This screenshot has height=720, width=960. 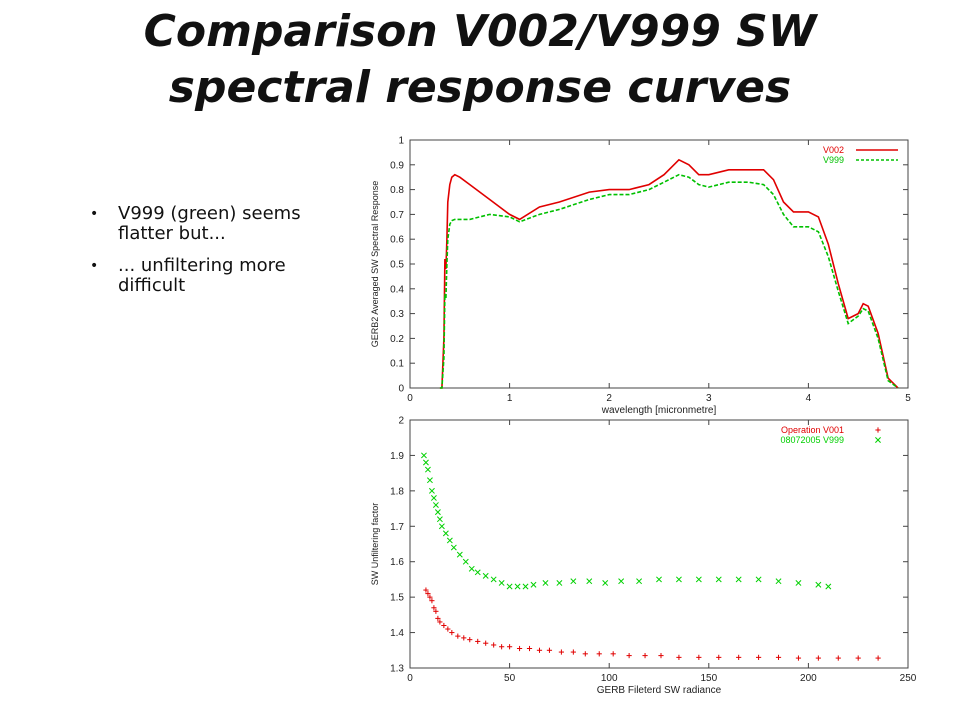 I want to click on y-axis-label: GERB2 Averaged SW Spectral Response, so click(x=375, y=264).